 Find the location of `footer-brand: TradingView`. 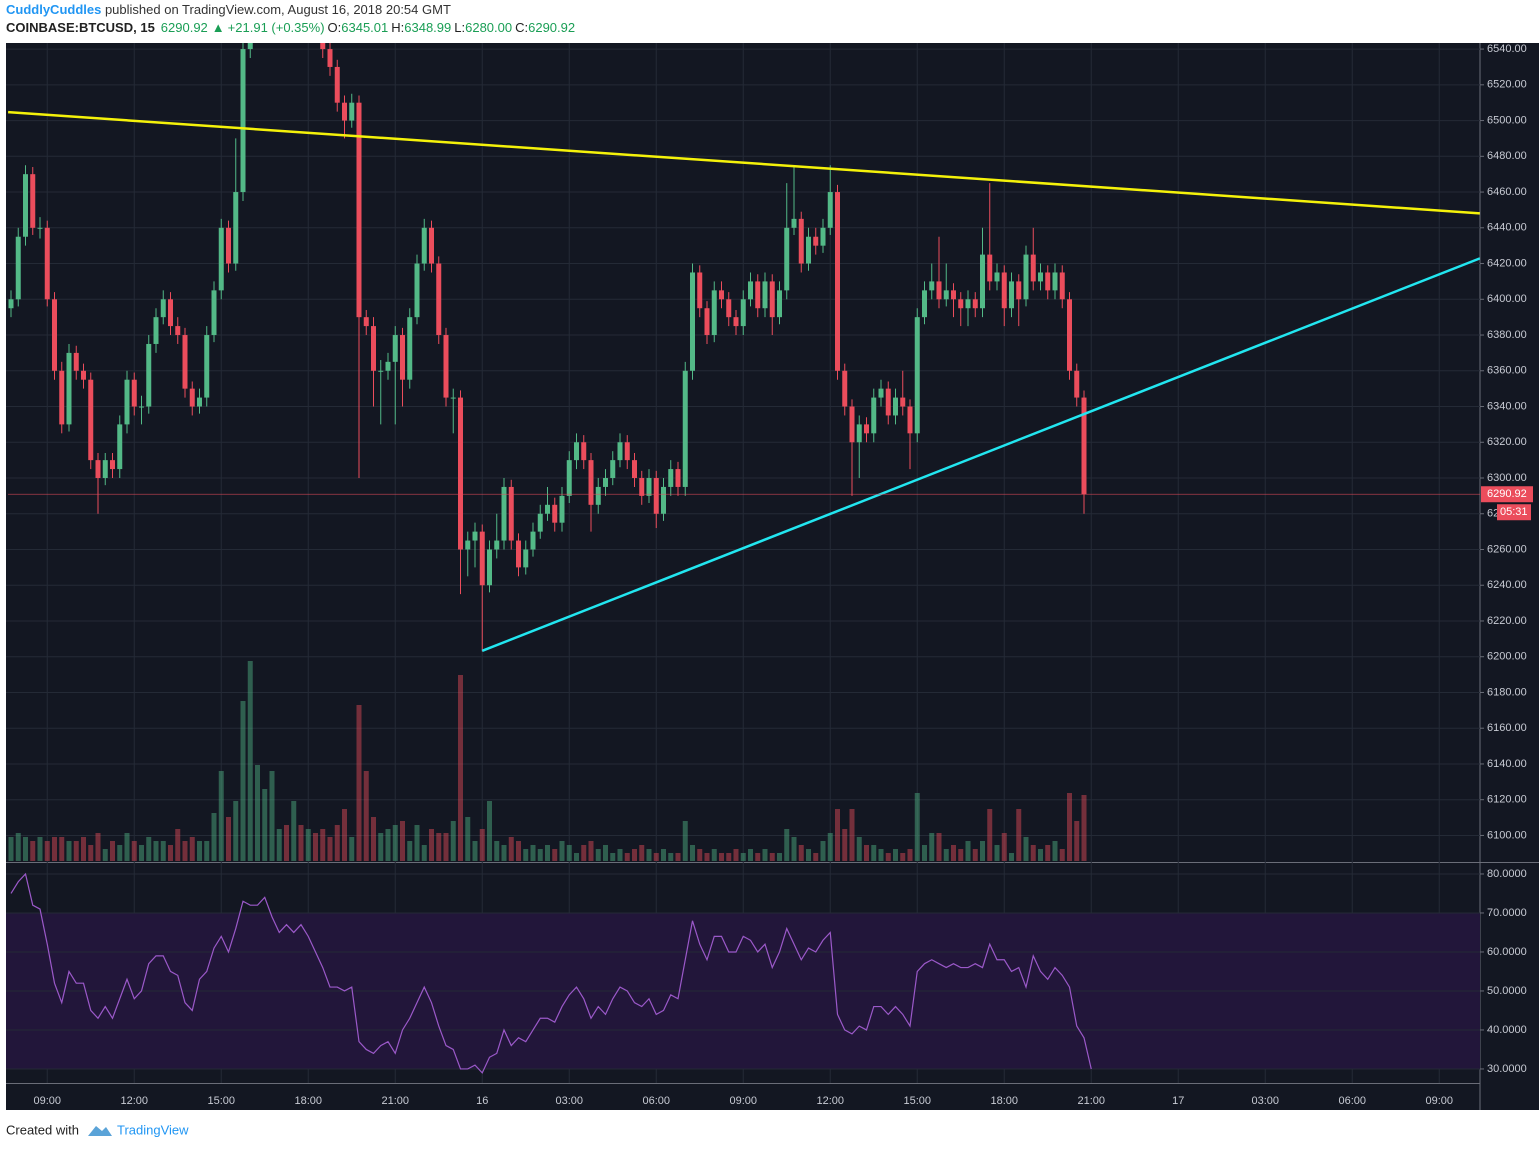

footer-brand: TradingView is located at coordinates (153, 1129).